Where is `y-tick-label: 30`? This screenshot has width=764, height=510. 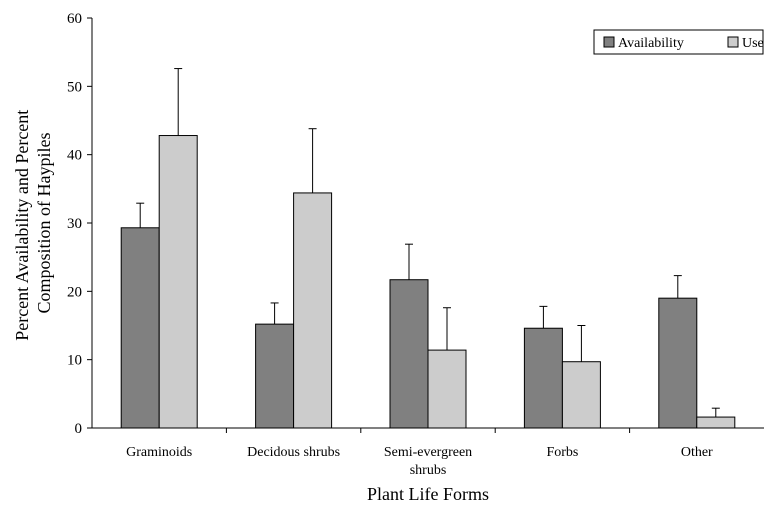
y-tick-label: 30 is located at coordinates (74, 224).